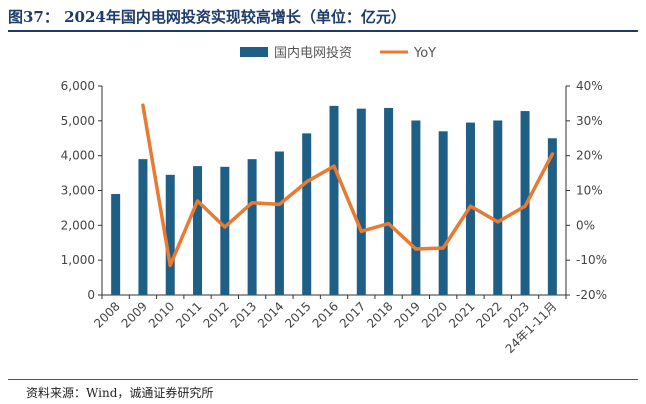 The height and width of the screenshot is (404, 646). What do you see at coordinates (78, 121) in the screenshot?
I see `left-axis-tick-label: 5,000` at bounding box center [78, 121].